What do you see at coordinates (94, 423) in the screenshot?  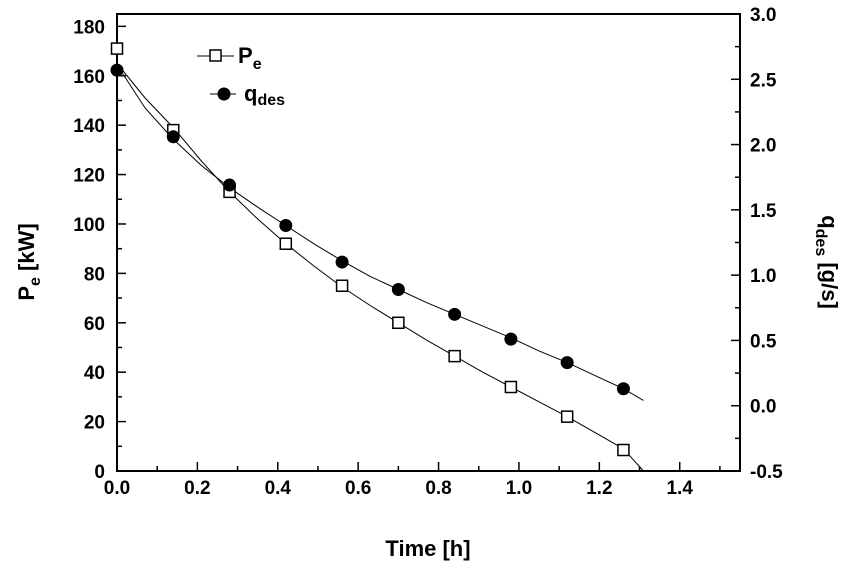 I see `y-left-tick-label: 20` at bounding box center [94, 423].